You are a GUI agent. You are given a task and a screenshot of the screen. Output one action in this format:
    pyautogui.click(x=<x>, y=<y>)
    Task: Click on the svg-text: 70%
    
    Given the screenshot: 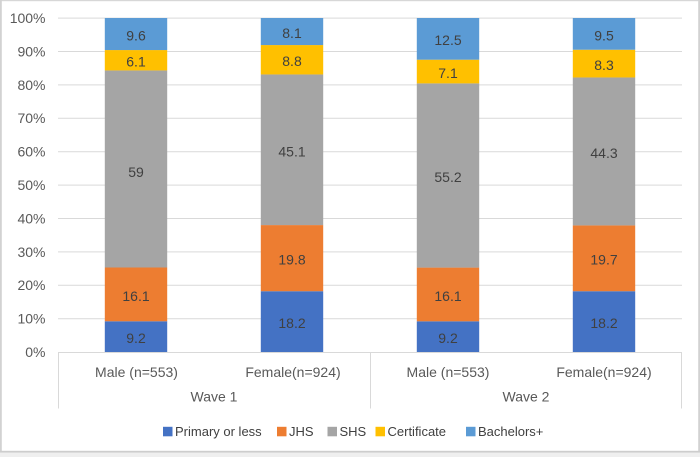 What is the action you would take?
    pyautogui.click(x=31, y=118)
    